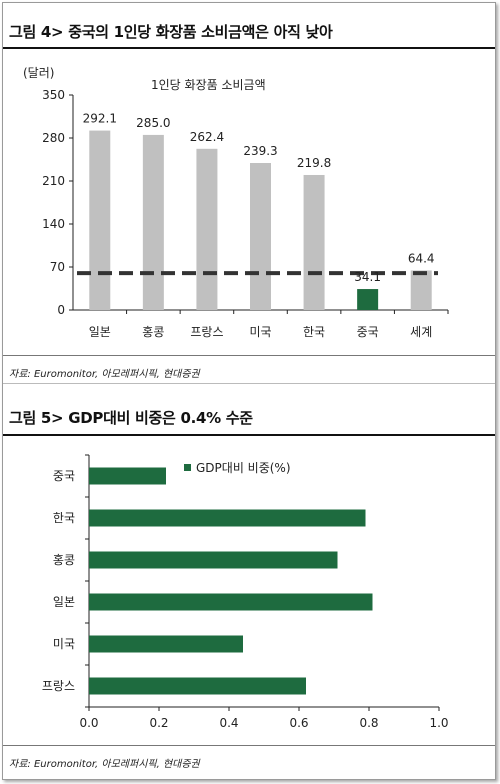 The width and height of the screenshot is (500, 784). Describe the element at coordinates (260, 151) in the screenshot. I see `figure4-value-label: 239.3` at that location.